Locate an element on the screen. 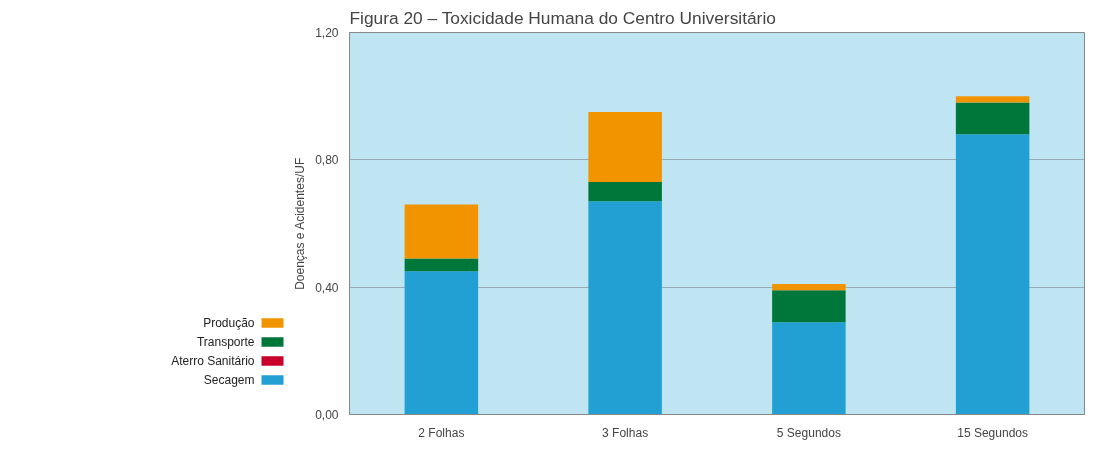  y-axis-title: Doenças e Acidentes/UF is located at coordinates (300, 223).